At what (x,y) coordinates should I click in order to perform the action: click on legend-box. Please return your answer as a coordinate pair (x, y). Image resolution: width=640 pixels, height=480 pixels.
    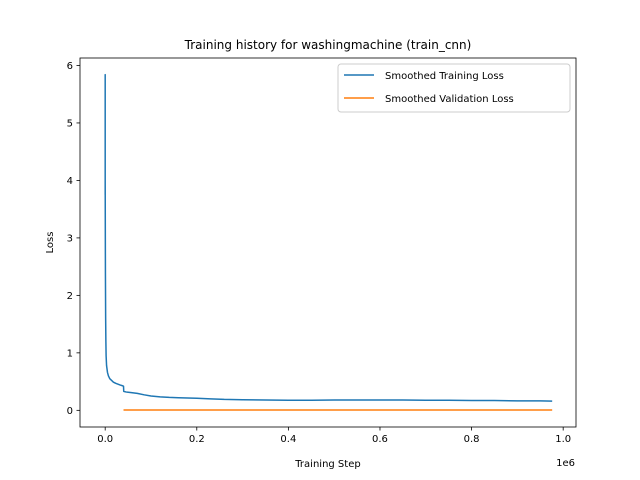
    Looking at the image, I should click on (454, 88).